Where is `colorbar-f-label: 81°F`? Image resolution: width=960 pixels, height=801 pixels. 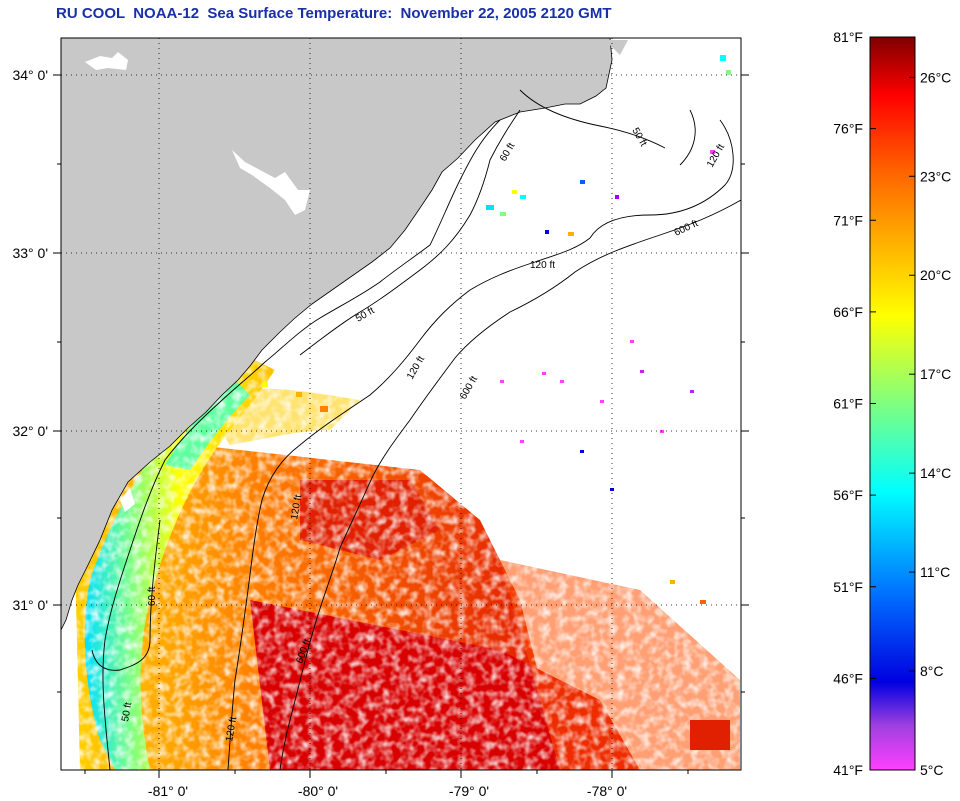 colorbar-f-label: 81°F is located at coordinates (848, 37).